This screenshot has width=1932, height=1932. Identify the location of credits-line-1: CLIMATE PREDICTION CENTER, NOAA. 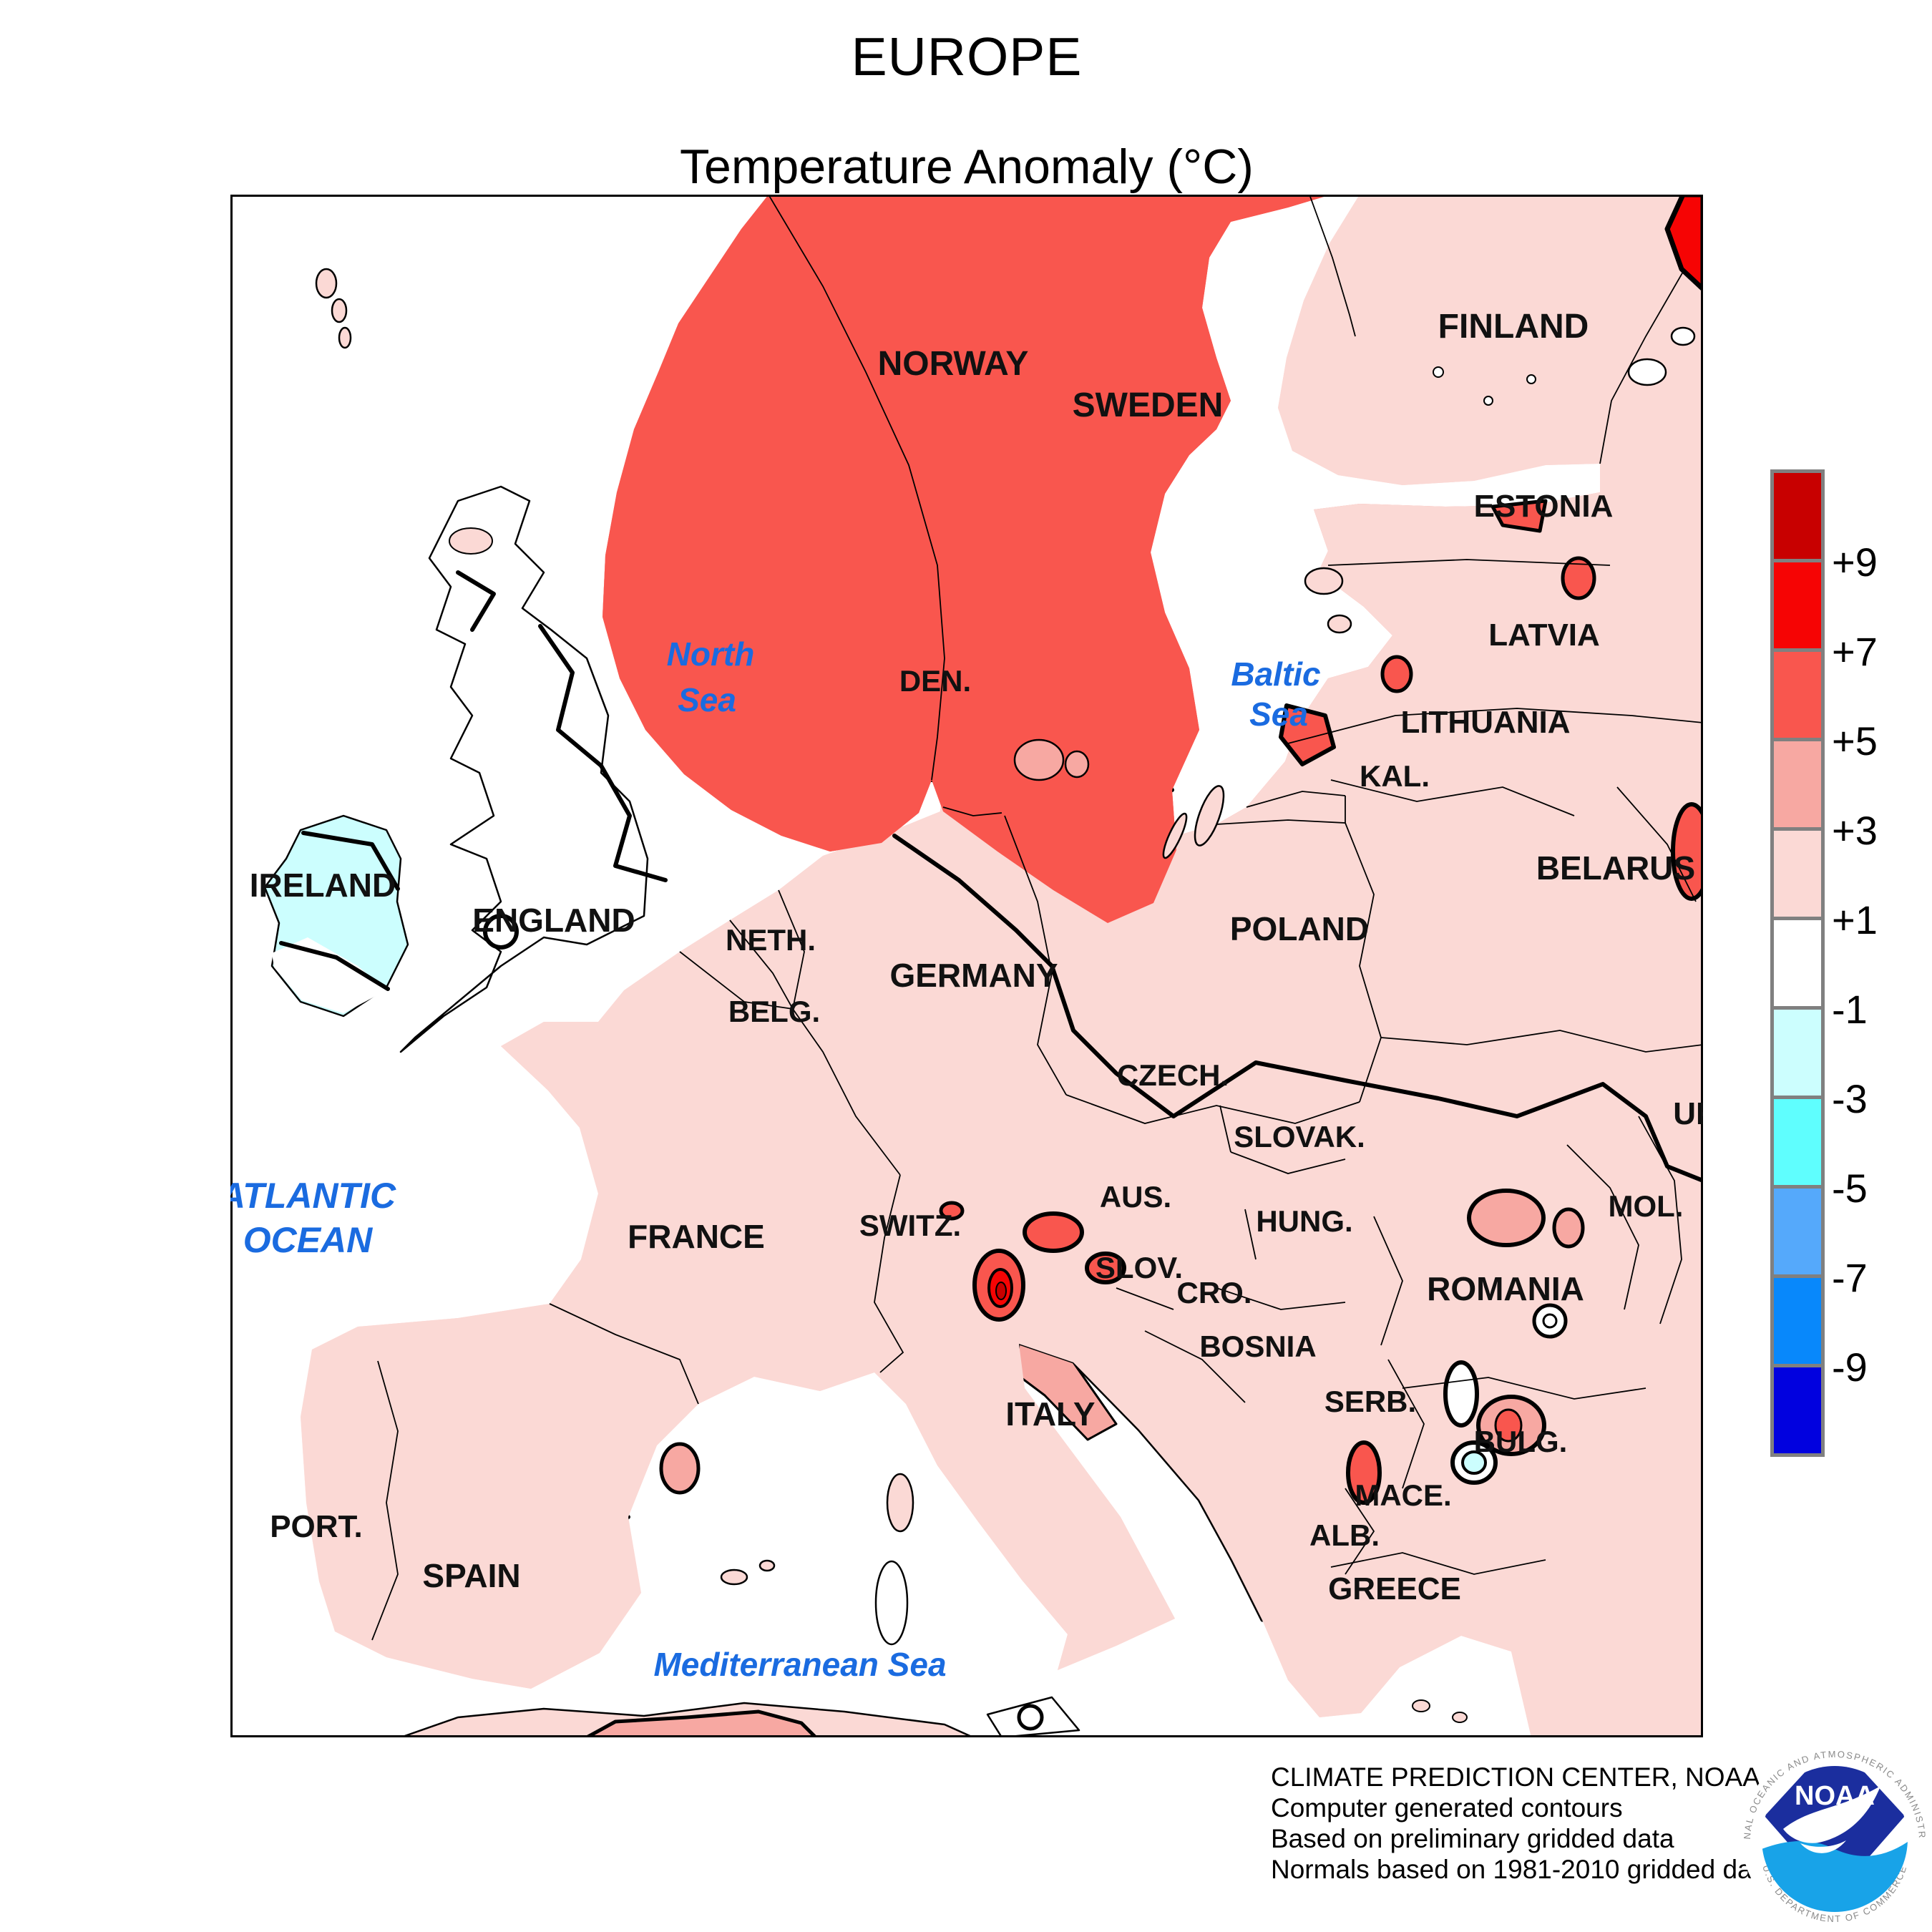
(1515, 1777).